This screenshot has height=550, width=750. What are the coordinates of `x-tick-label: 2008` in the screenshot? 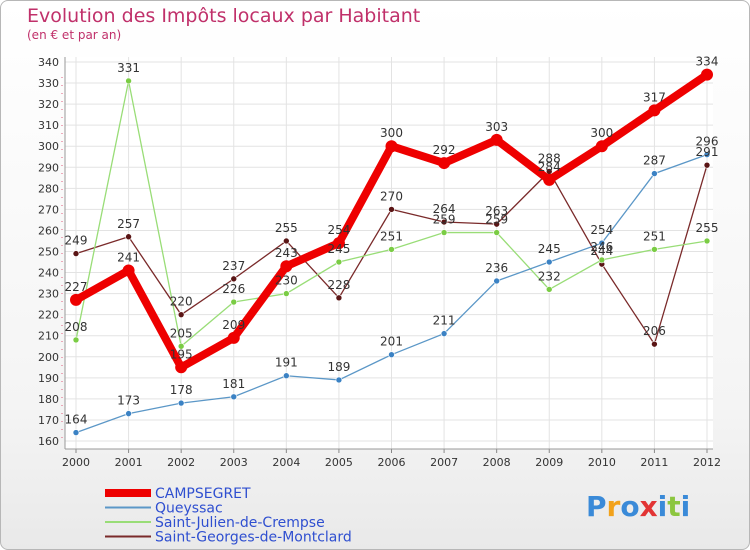 It's located at (497, 462).